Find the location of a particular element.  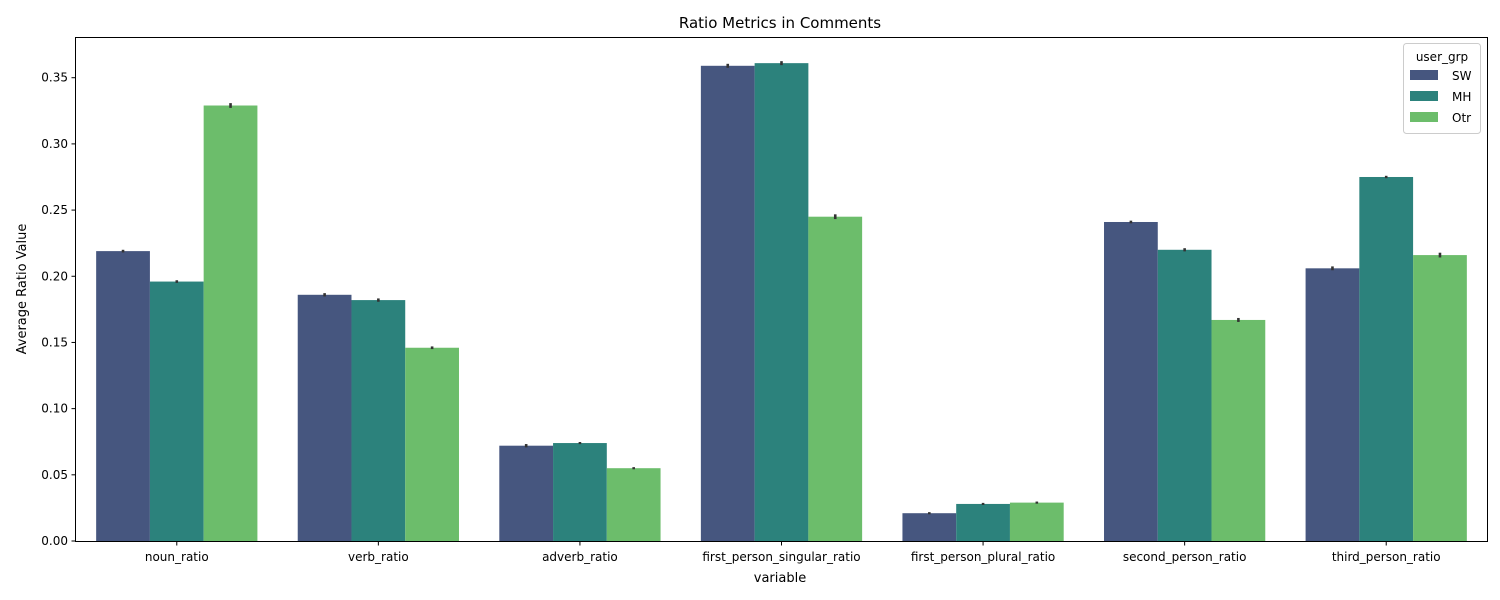

y-tick-label: 0.05 is located at coordinates (54, 475).